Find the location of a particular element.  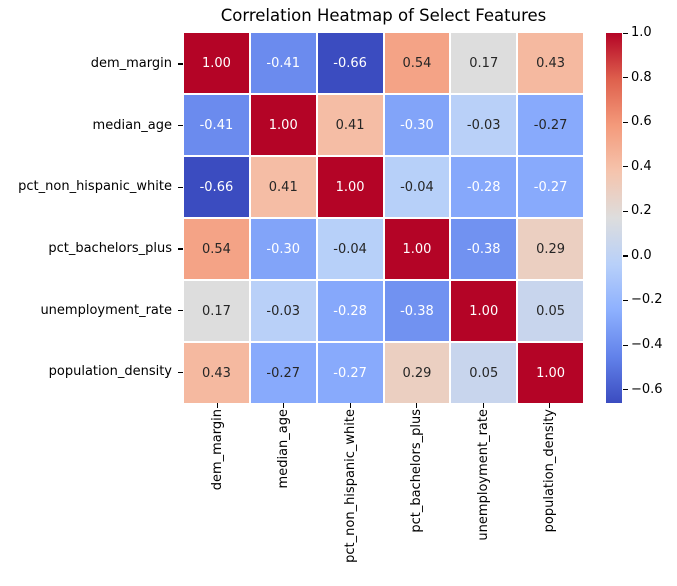

x-tick-label: dem_margin is located at coordinates (217, 450).